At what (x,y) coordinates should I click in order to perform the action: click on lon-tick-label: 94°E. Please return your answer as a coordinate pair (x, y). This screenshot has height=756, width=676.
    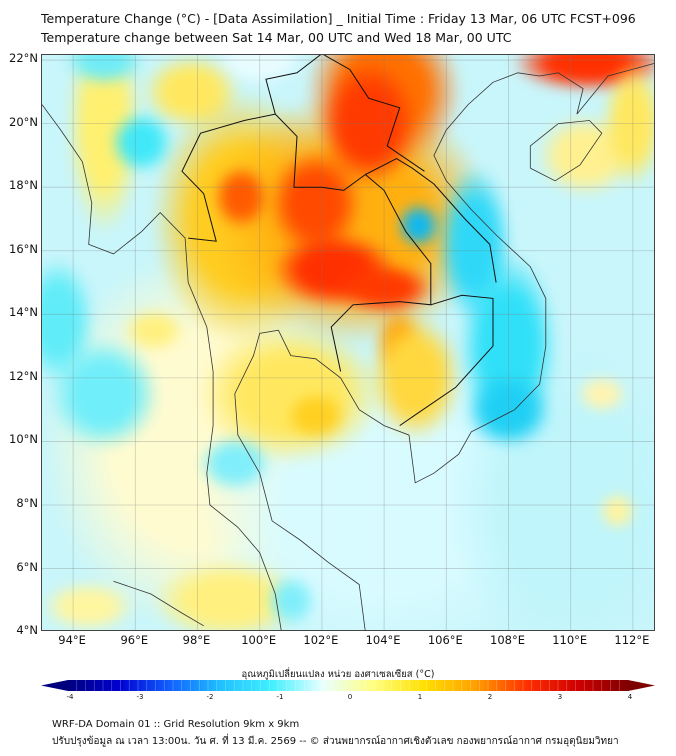
    Looking at the image, I should click on (72, 640).